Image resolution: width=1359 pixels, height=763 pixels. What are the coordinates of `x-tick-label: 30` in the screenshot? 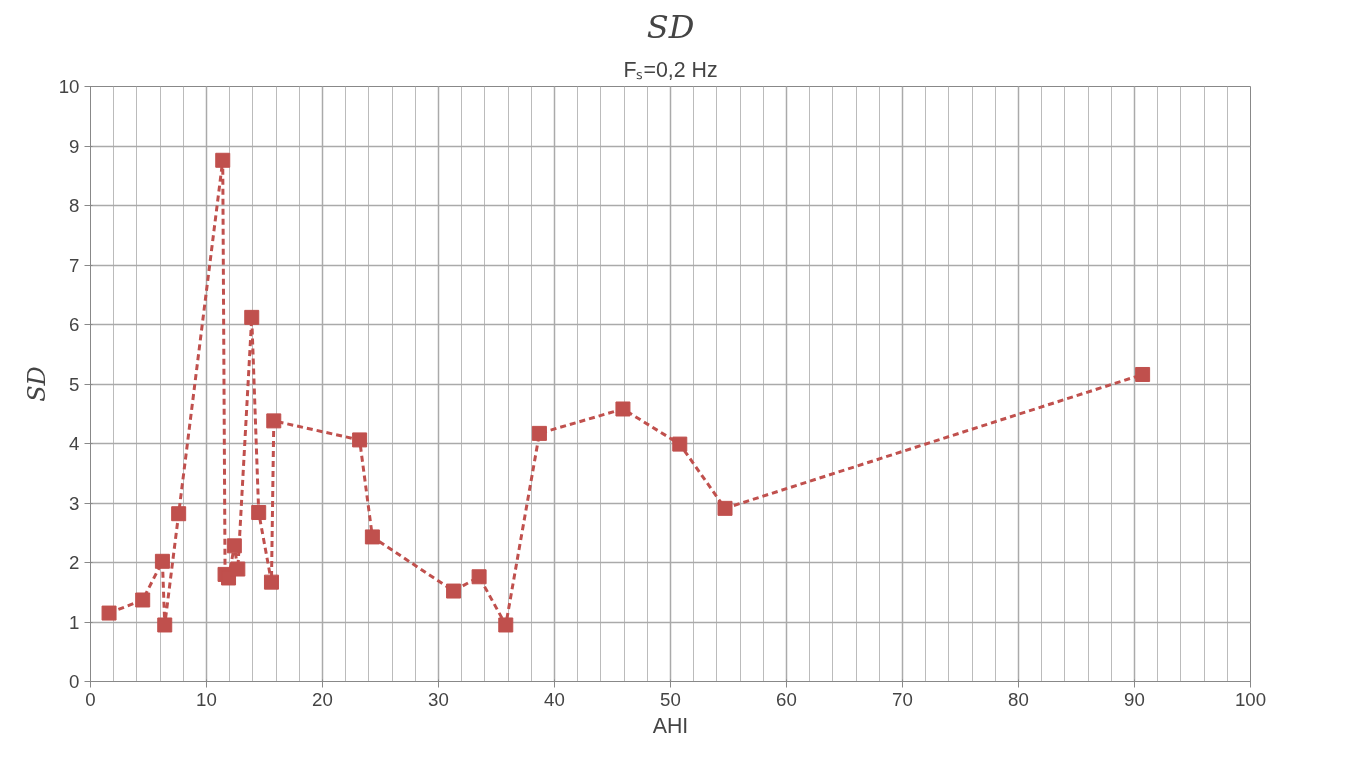 It's located at (438, 699).